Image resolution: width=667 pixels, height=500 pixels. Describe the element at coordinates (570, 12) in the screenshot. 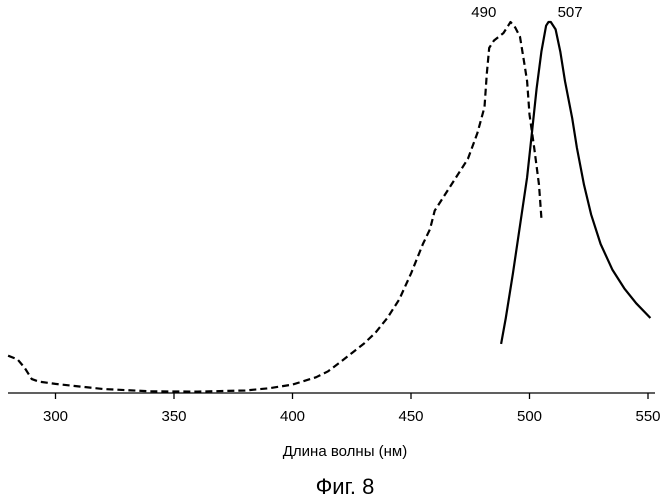

I see `peak-label: 507` at that location.